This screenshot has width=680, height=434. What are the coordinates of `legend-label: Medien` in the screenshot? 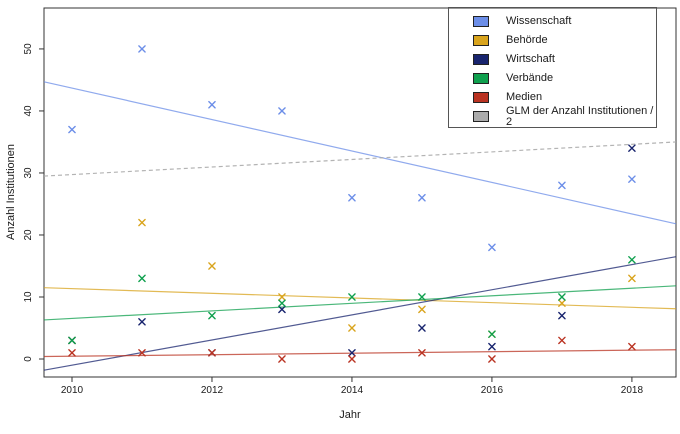 It's located at (524, 97).